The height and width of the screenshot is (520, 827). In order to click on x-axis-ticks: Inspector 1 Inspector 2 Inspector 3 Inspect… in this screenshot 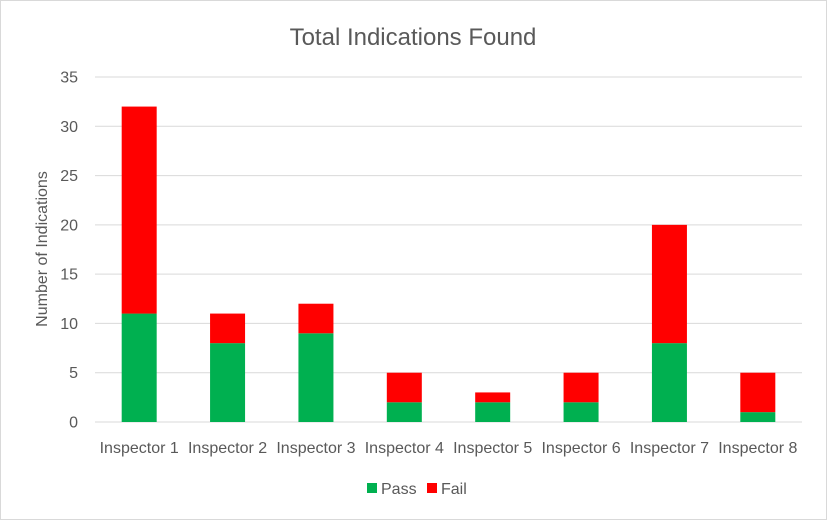, I will do `click(449, 448)`.